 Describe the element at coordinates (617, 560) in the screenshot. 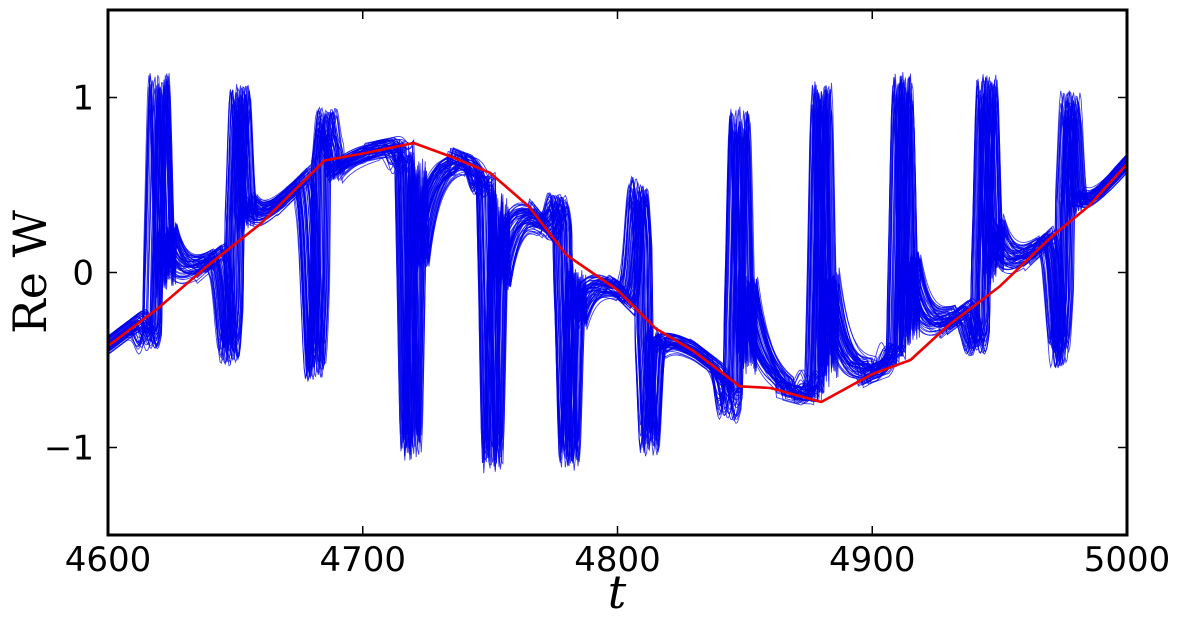

I see `x-tick-label: 4800` at that location.